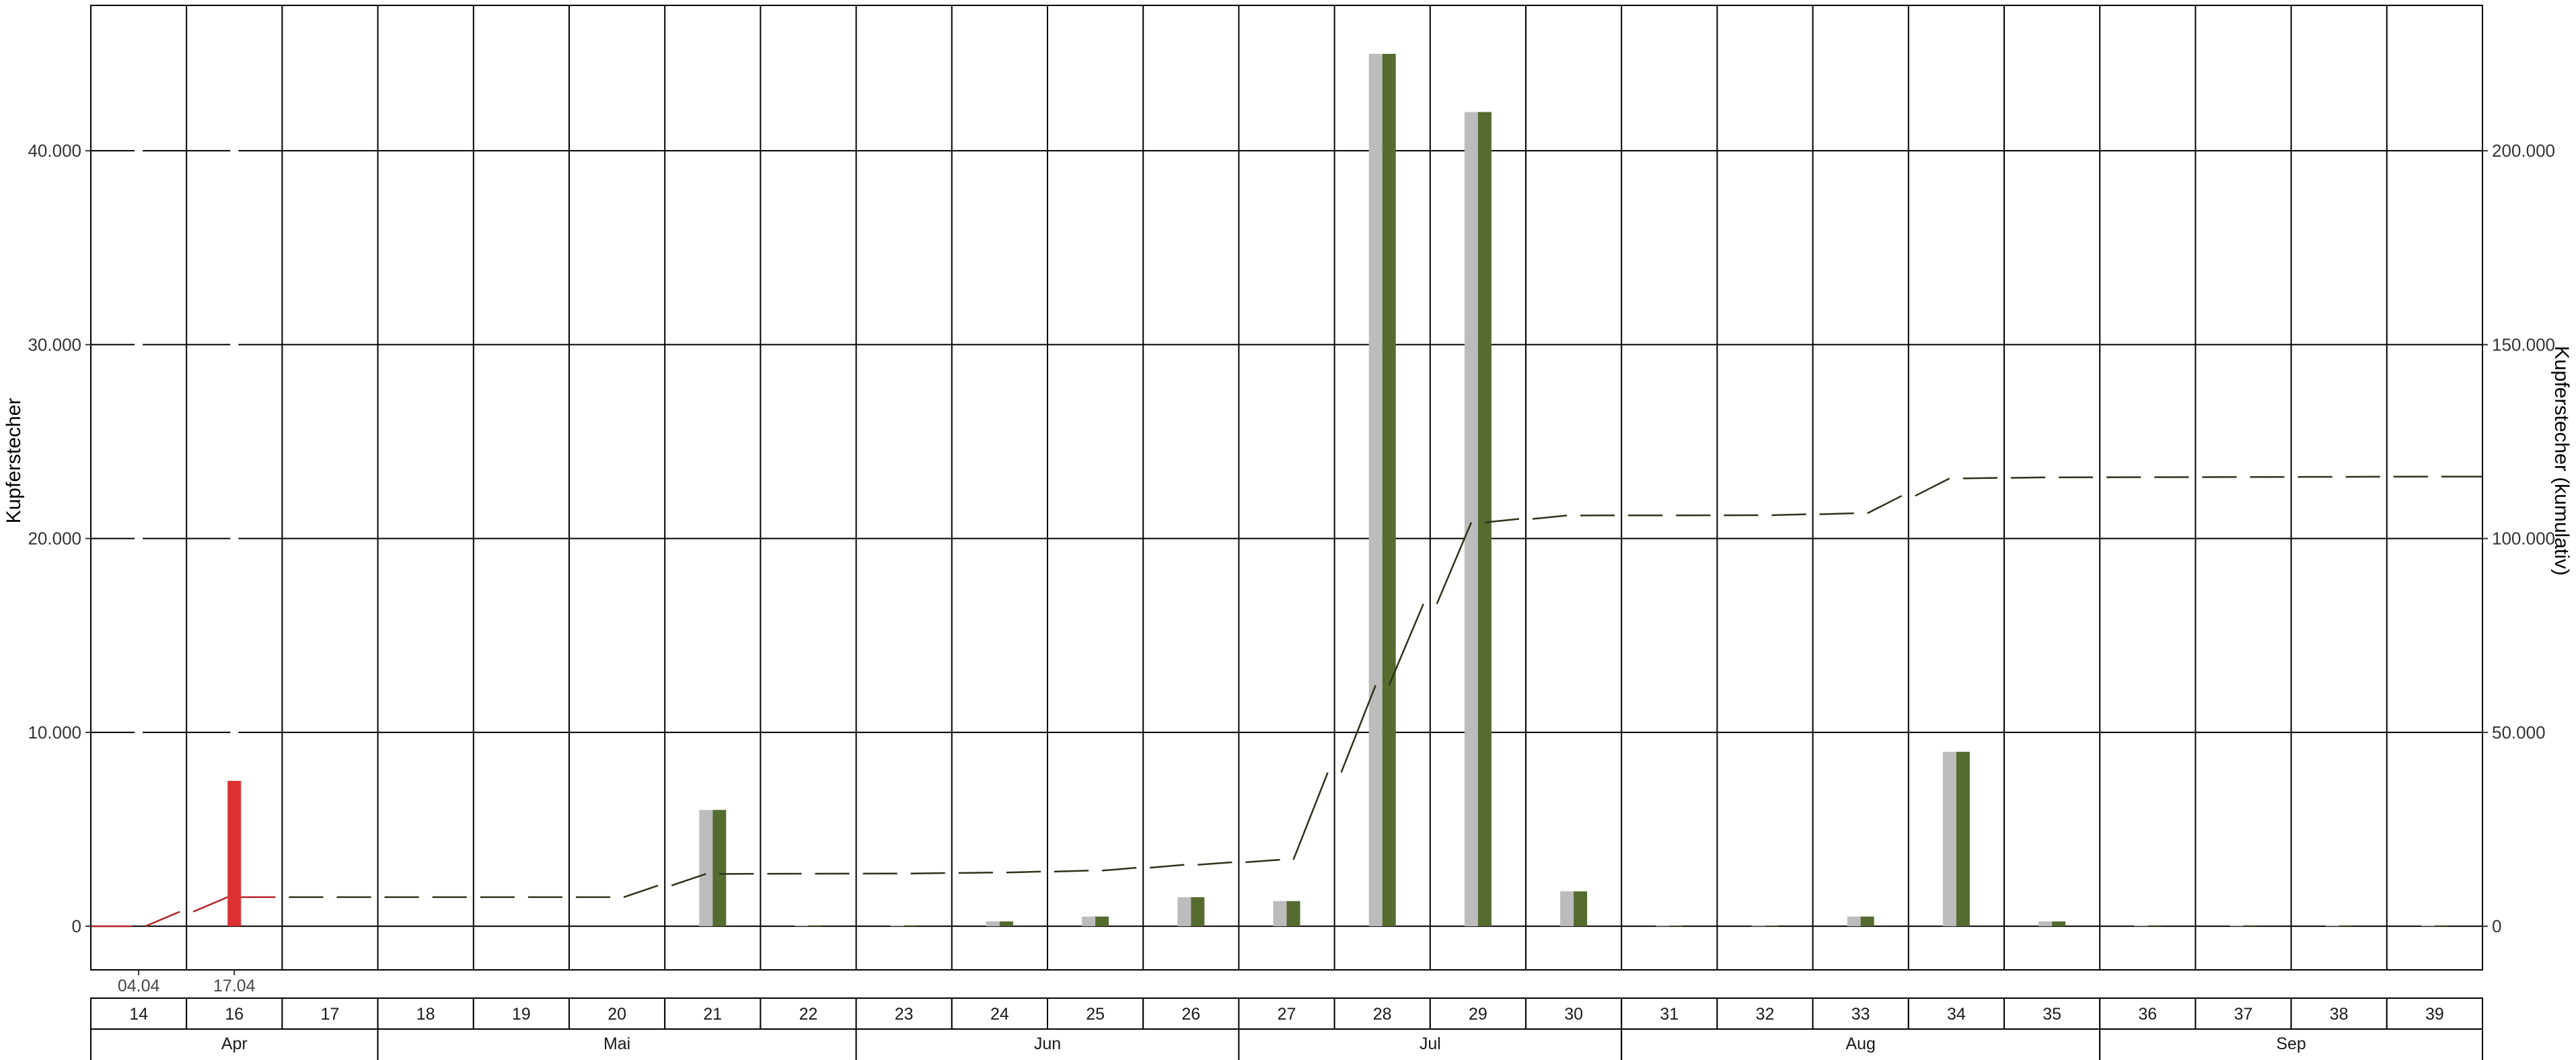 Image resolution: width=2576 pixels, height=1060 pixels. I want to click on y-tick-label-right: 200.000, so click(2523, 151).